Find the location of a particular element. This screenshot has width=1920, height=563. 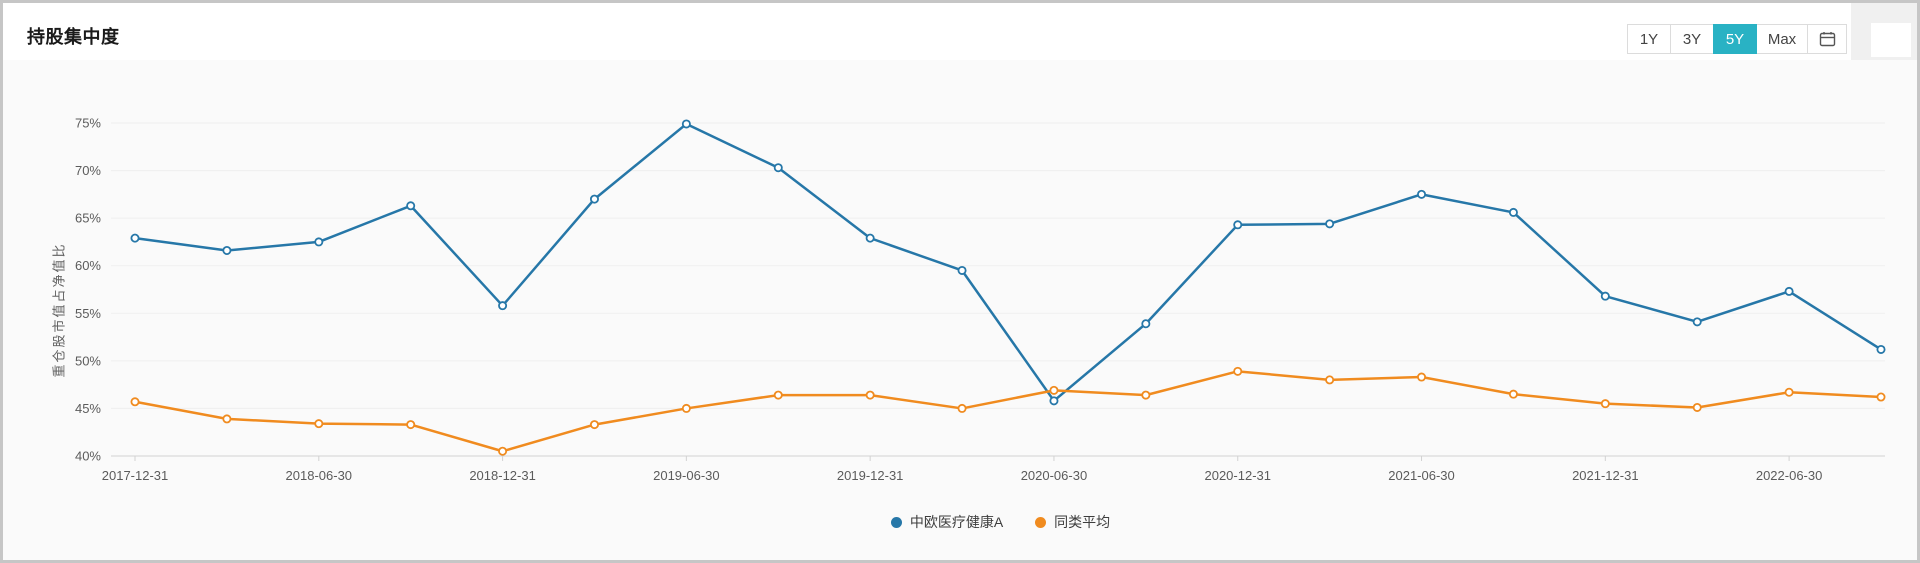

legend-item-fund: 中欧医疗健康A is located at coordinates (947, 522).